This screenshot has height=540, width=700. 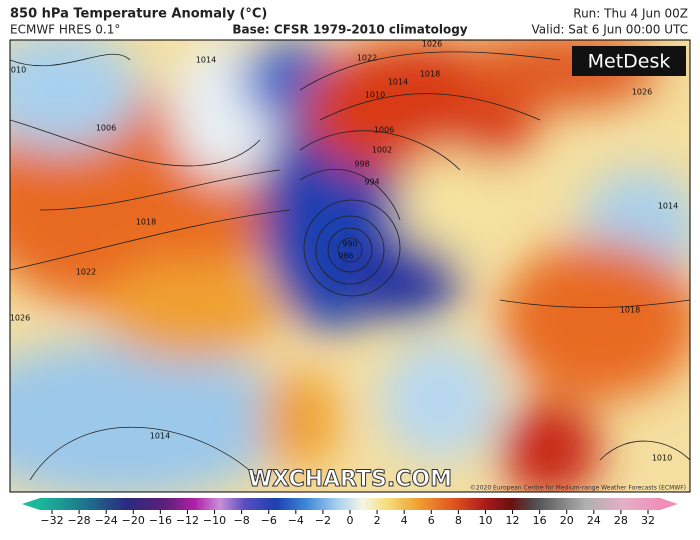 What do you see at coordinates (361, 164) in the screenshot?
I see `isobar-label: 998` at bounding box center [361, 164].